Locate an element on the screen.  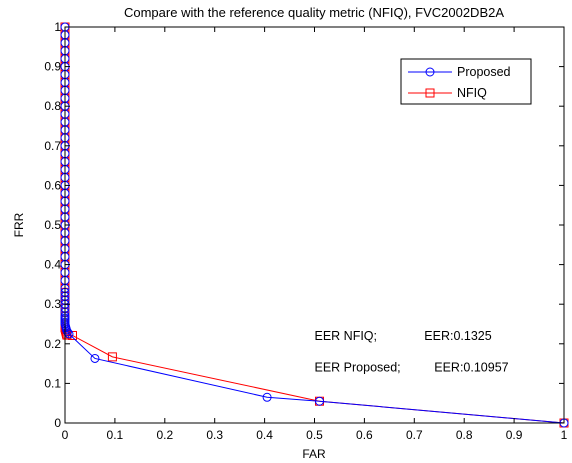
legend-label-nfiq: NFIQ is located at coordinates (472, 93).